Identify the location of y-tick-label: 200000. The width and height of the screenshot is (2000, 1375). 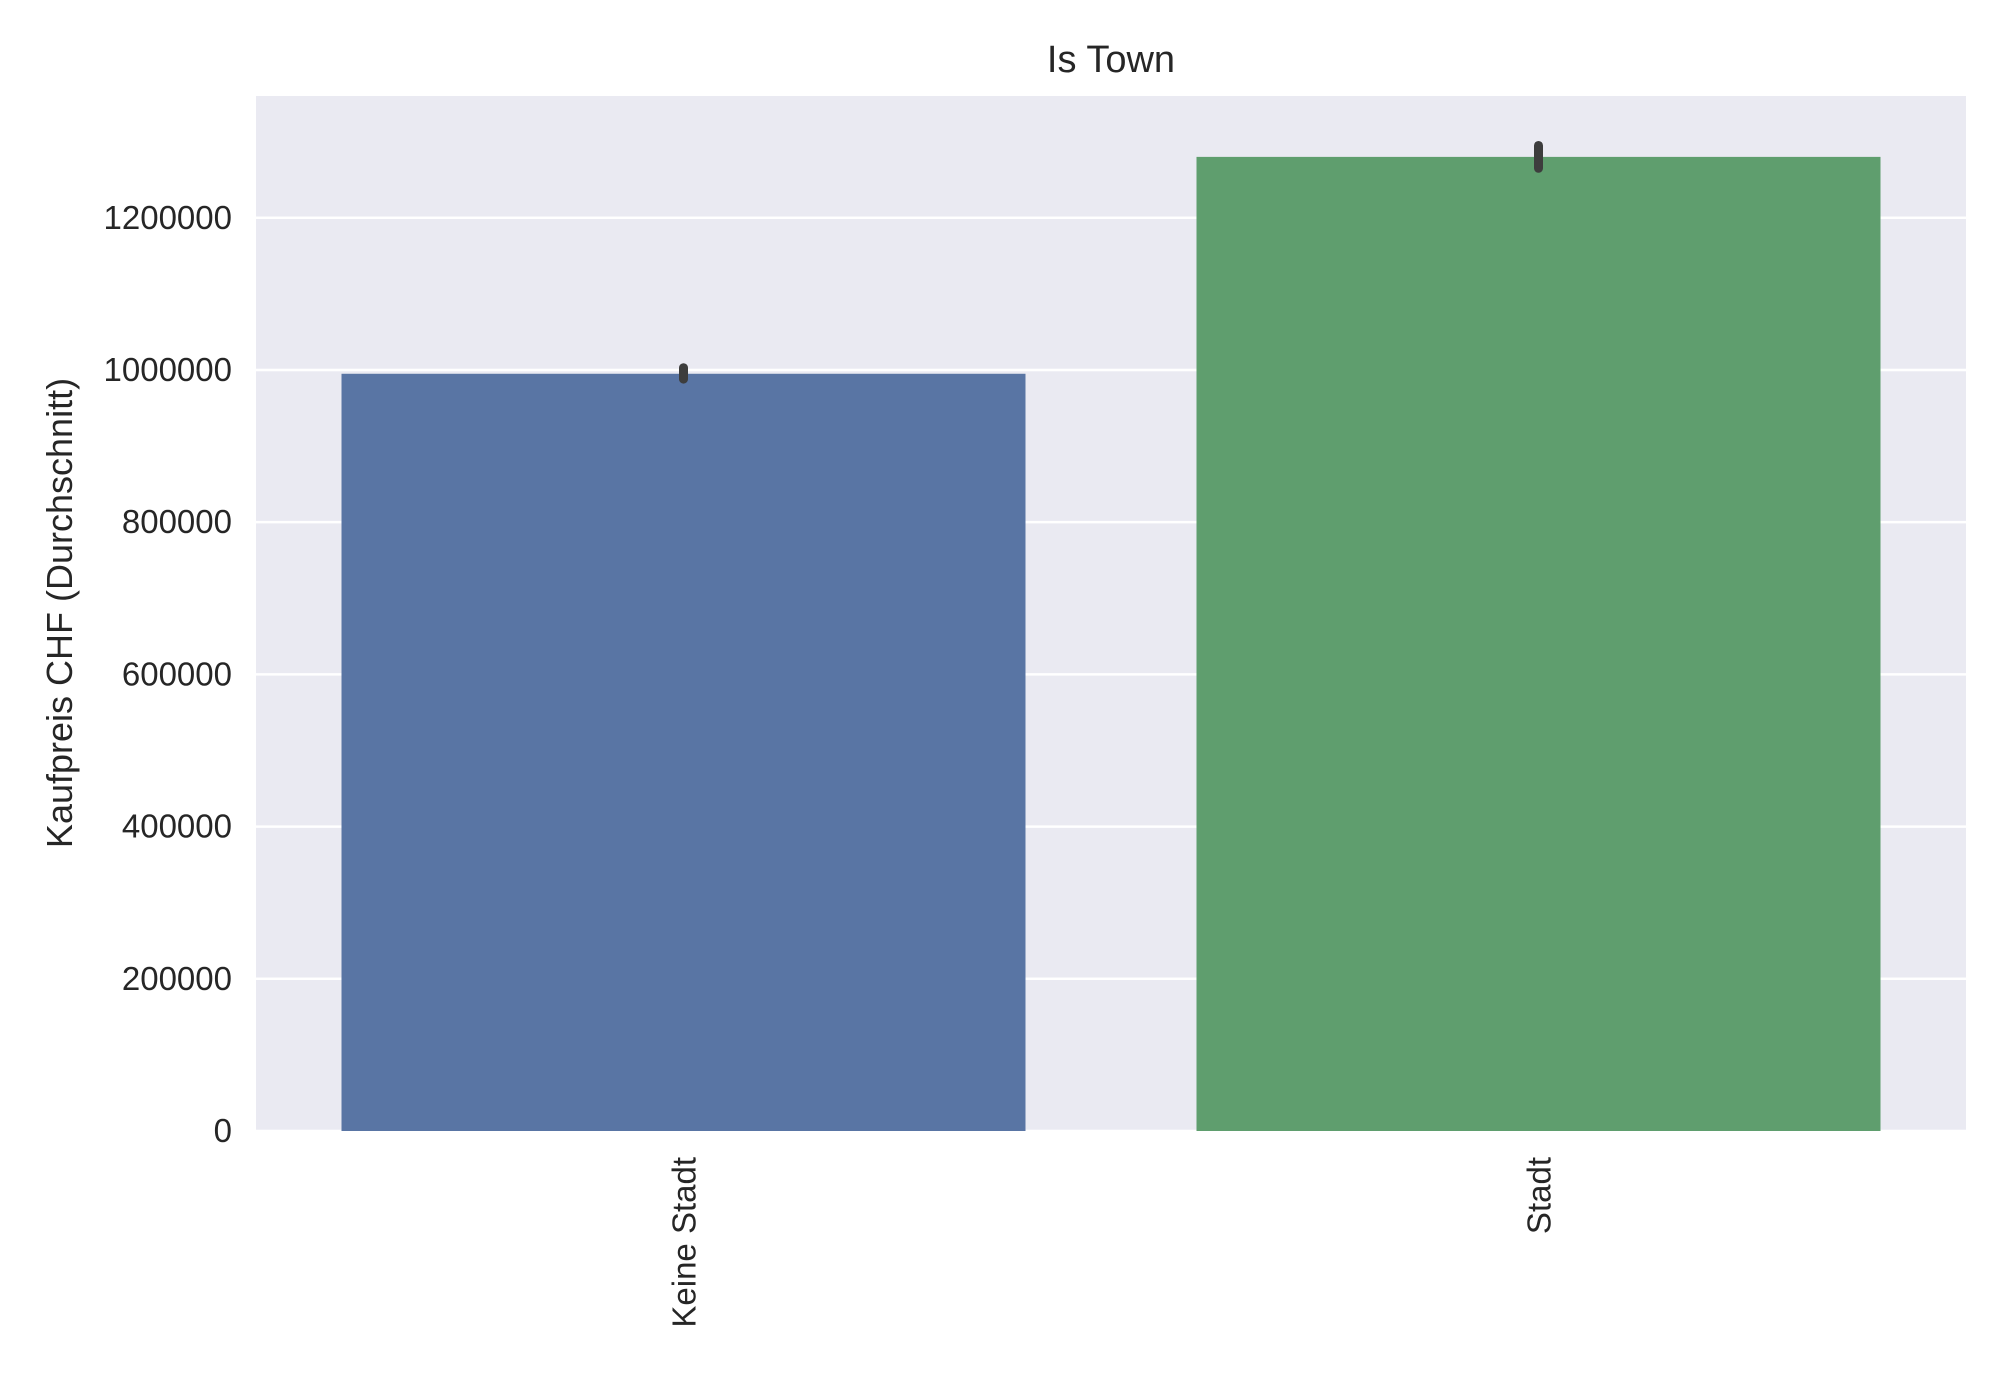
(177, 978).